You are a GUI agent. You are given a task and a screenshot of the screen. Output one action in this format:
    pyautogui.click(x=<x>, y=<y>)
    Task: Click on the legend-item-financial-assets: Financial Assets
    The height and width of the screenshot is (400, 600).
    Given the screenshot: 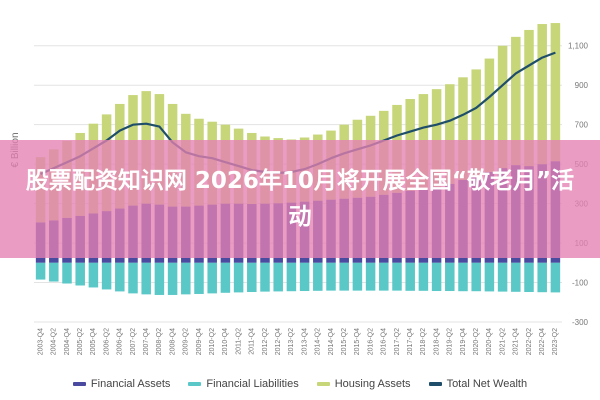 What is the action you would take?
    pyautogui.click(x=121, y=384)
    